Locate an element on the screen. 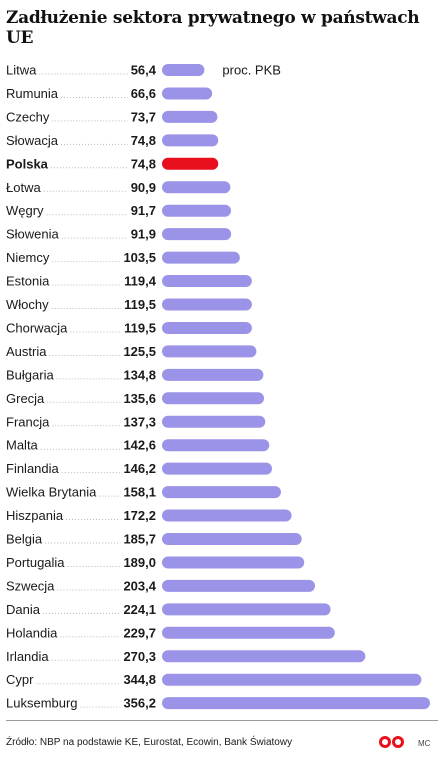  value-label: 203,4 is located at coordinates (139, 585).